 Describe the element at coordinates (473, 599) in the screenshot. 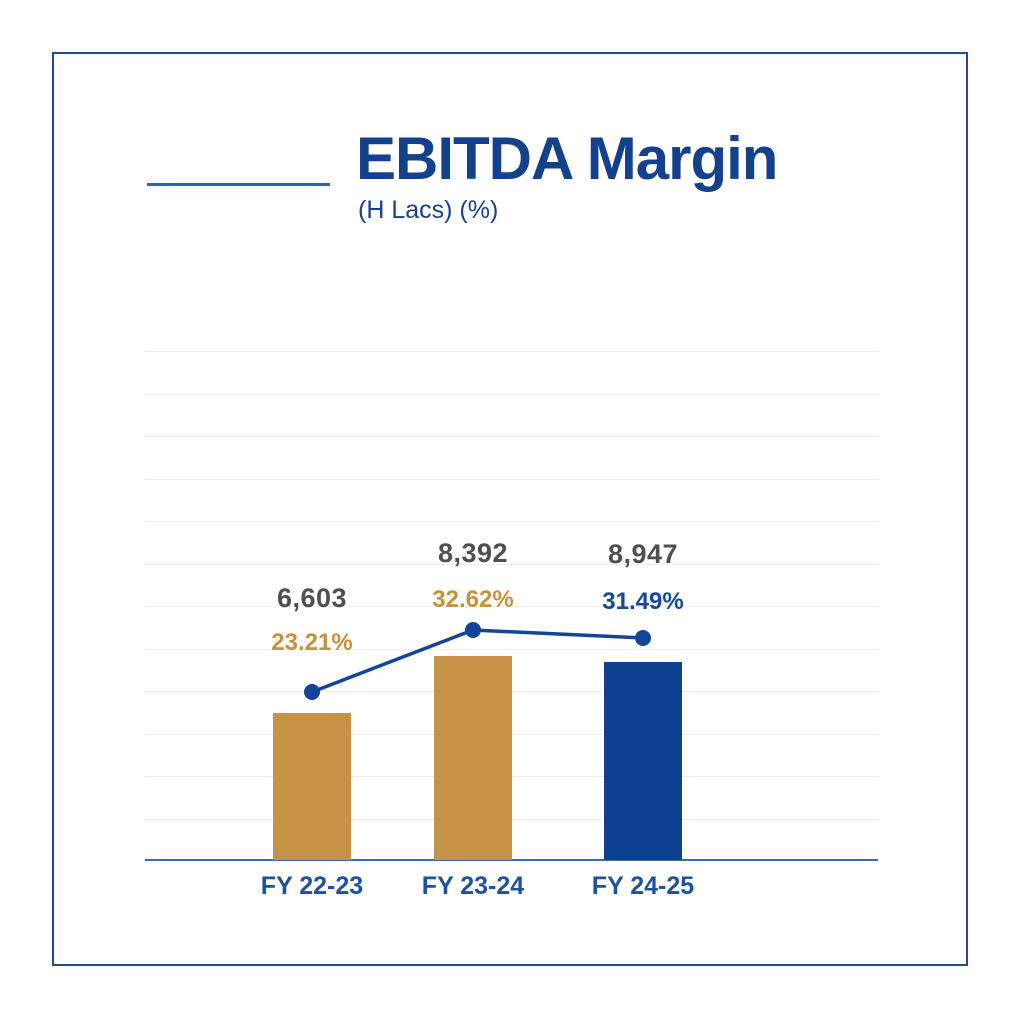

I see `percent-label-fy-23-24: 32.62%` at that location.